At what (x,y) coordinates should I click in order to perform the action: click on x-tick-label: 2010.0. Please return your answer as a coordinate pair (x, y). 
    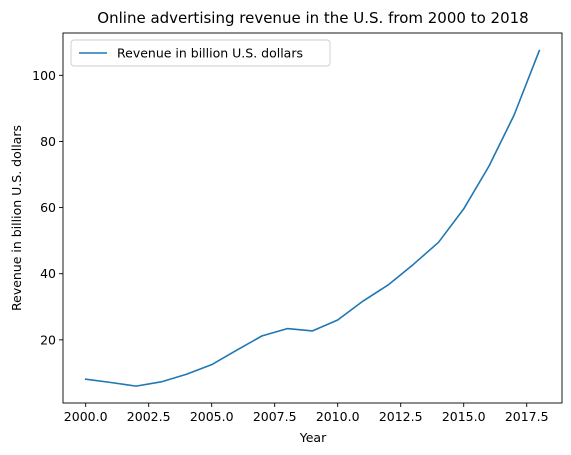
    Looking at the image, I should click on (338, 416).